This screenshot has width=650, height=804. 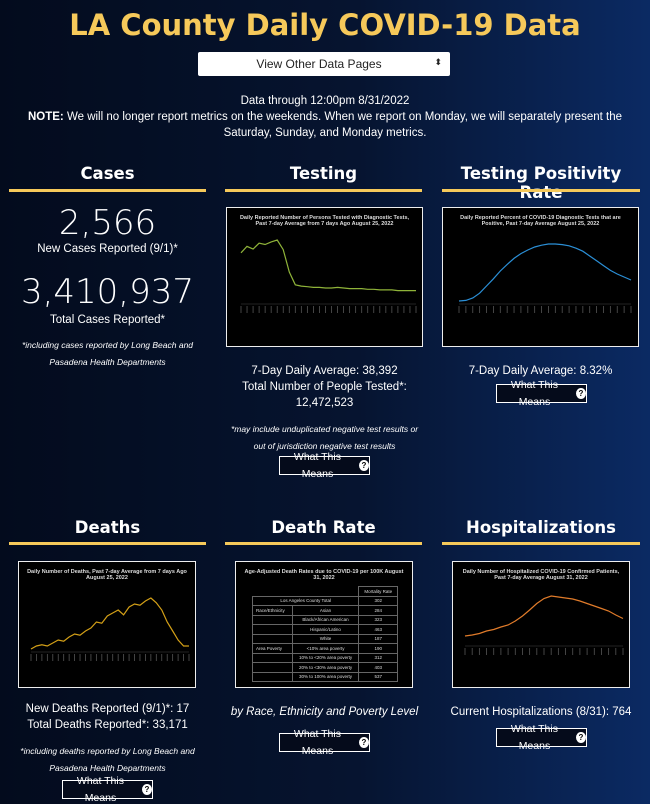 I want to click on total-deaths: Total Deaths Reported*: 33,171, so click(x=107, y=725).